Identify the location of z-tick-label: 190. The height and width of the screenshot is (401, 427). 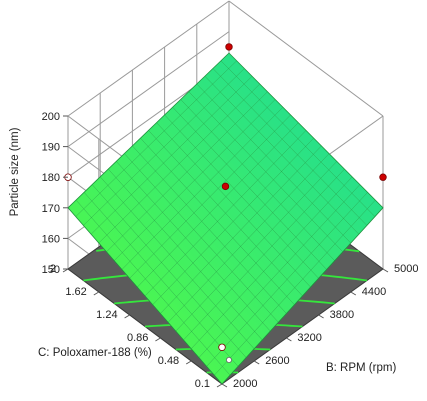
(51, 148).